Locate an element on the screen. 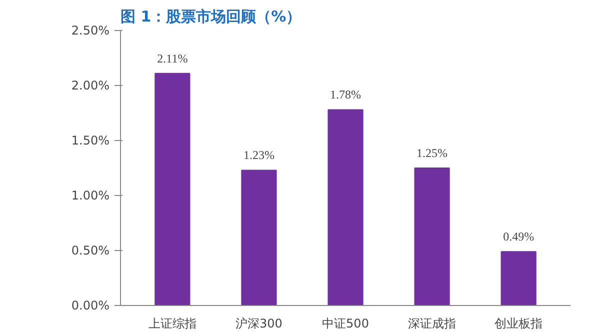 This screenshot has width=610, height=333. y-tick-label: 2.50% is located at coordinates (90, 31).